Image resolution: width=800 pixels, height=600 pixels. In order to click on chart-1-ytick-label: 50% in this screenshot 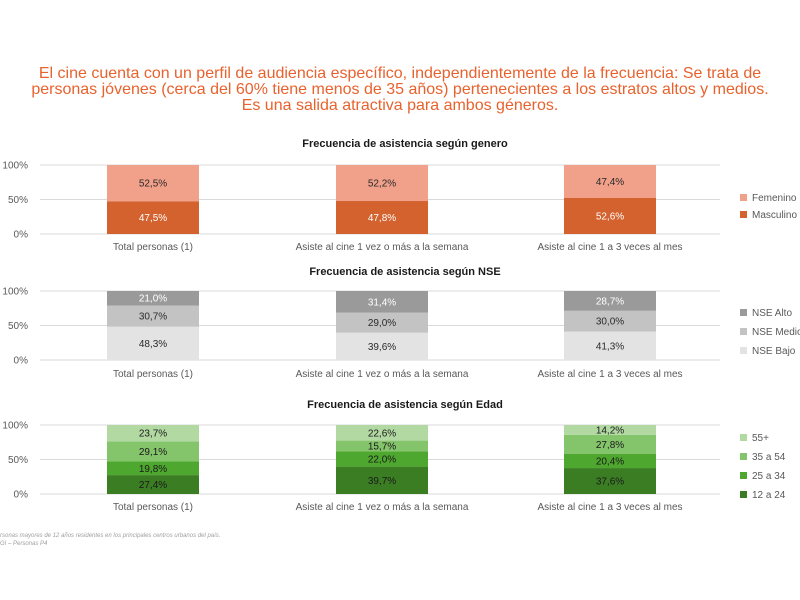, I will do `click(18, 200)`.